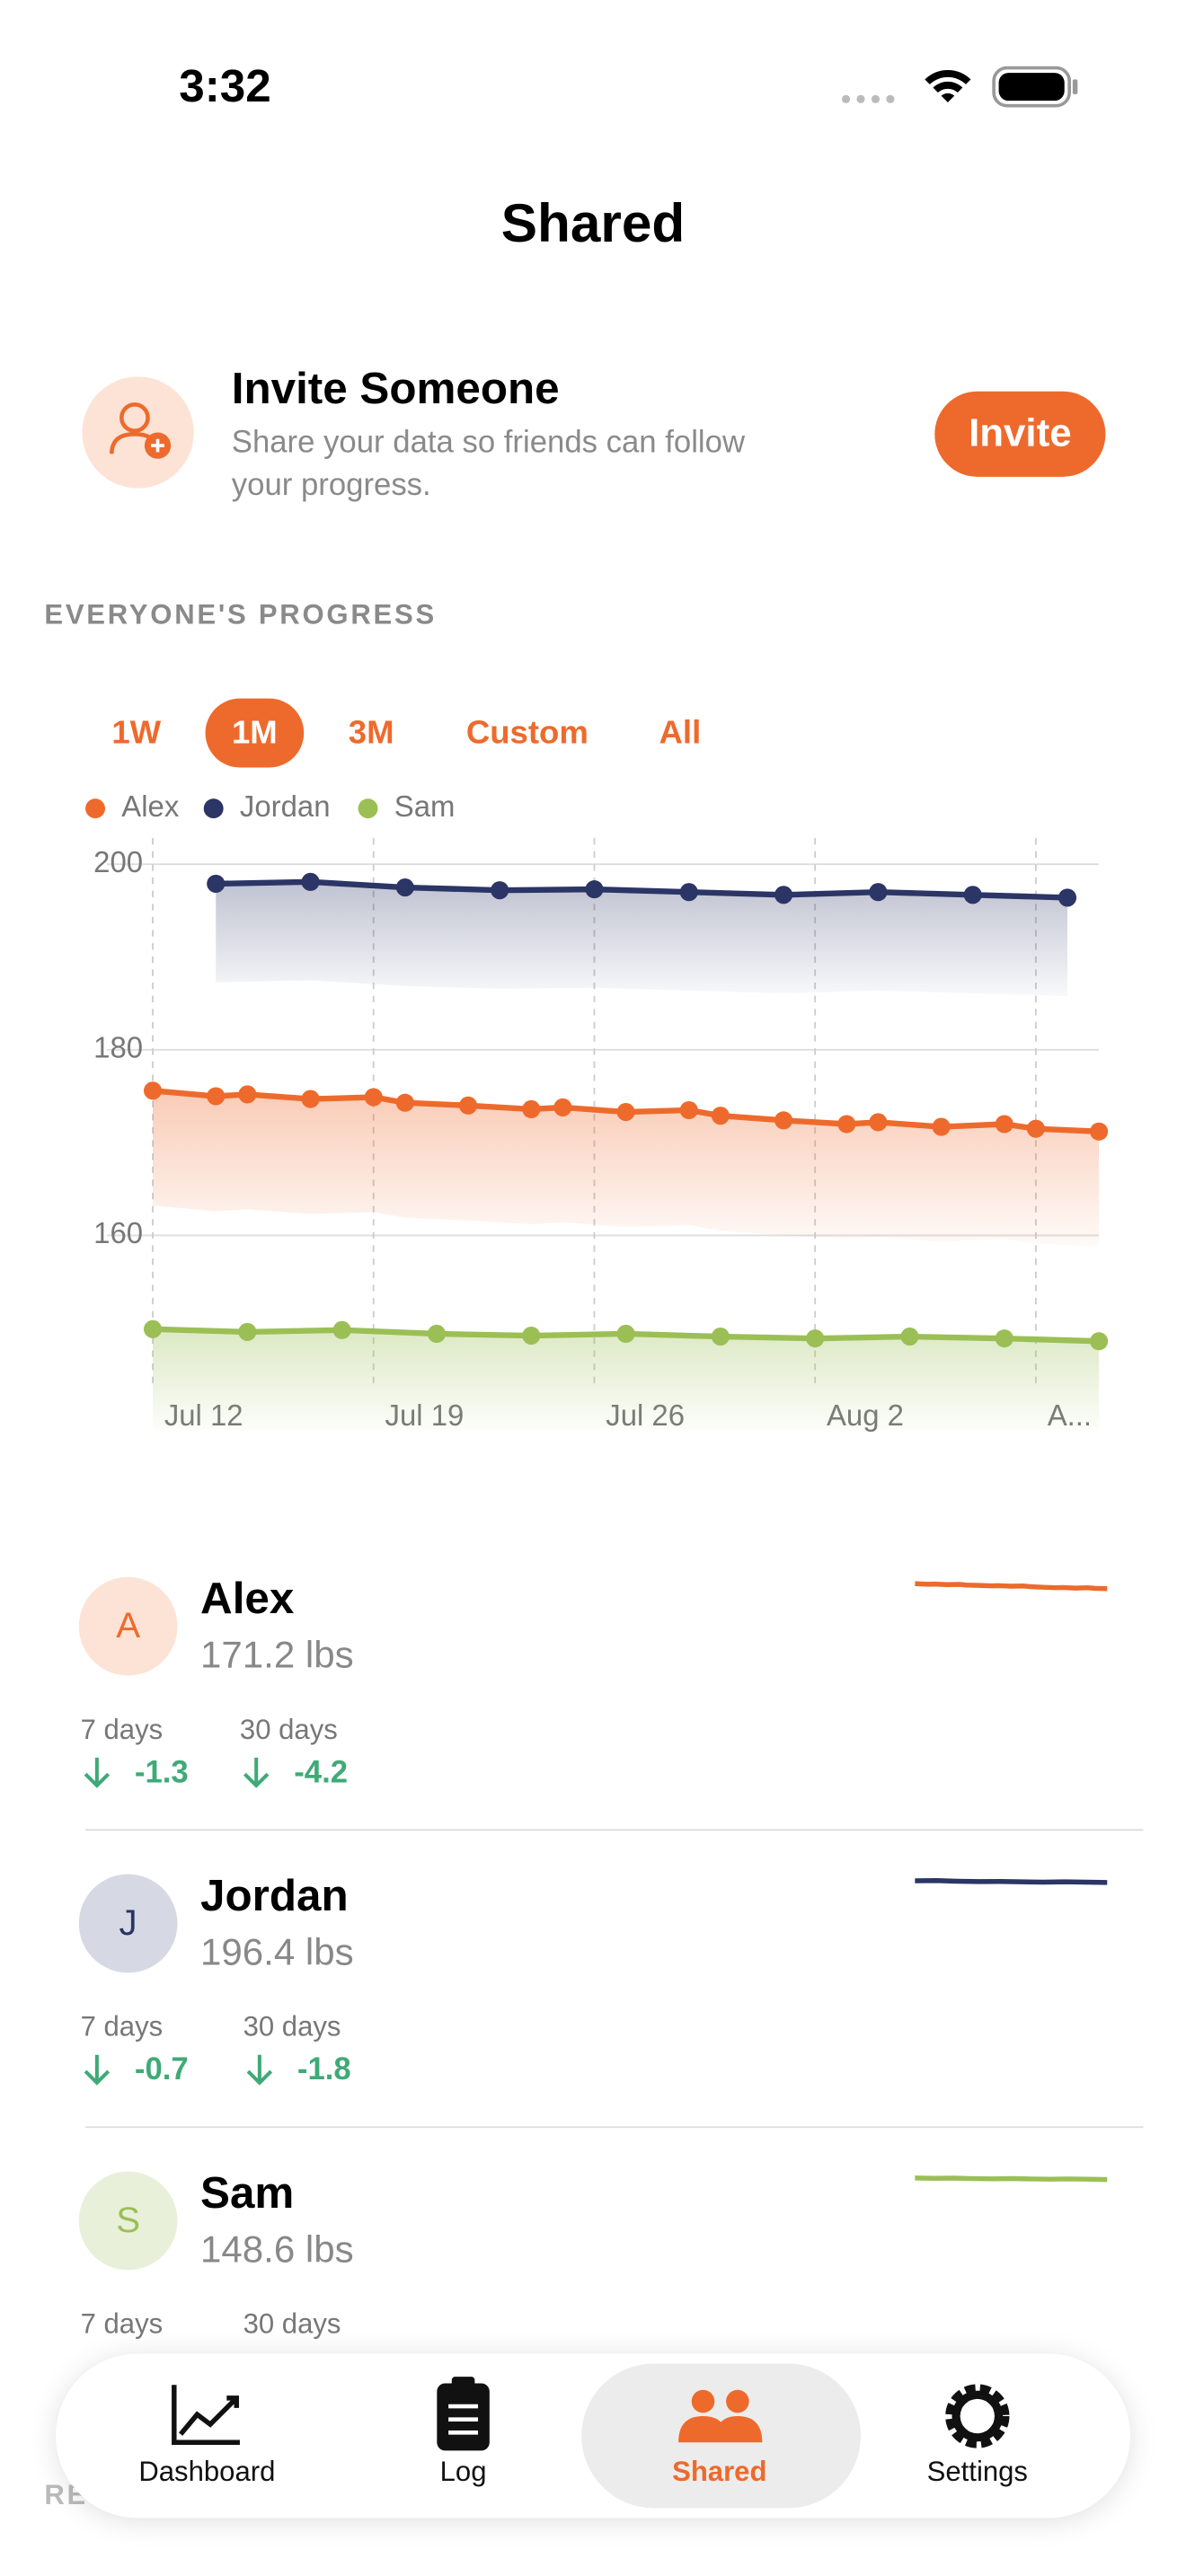 The width and height of the screenshot is (1186, 2576). I want to click on avatar-initial: A, so click(128, 1625).